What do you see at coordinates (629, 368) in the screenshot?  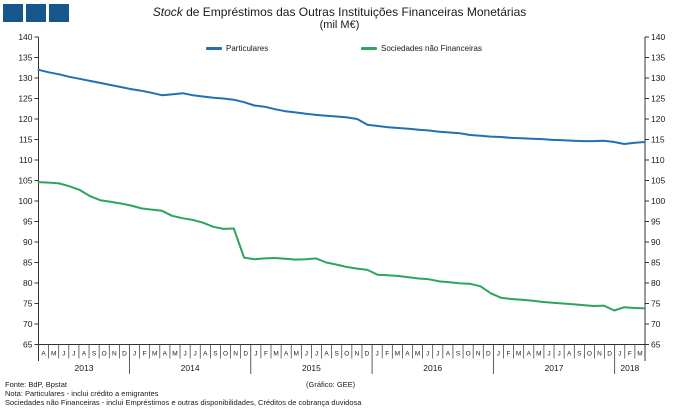 I see `x-axis-year-label: 2018` at bounding box center [629, 368].